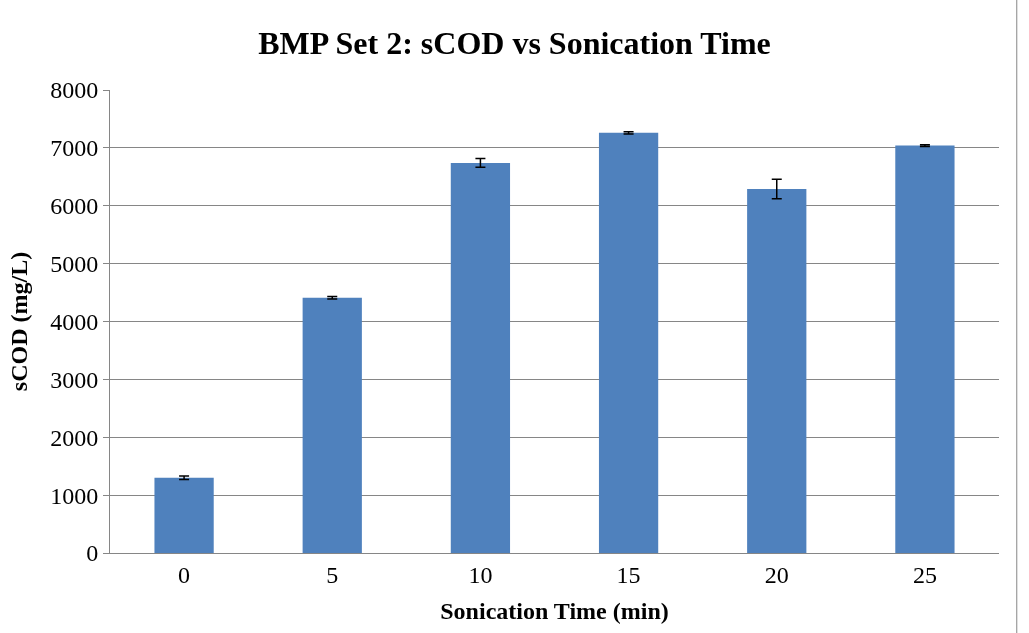 The image size is (1029, 633). I want to click on x-tick-label: 5, so click(332, 574).